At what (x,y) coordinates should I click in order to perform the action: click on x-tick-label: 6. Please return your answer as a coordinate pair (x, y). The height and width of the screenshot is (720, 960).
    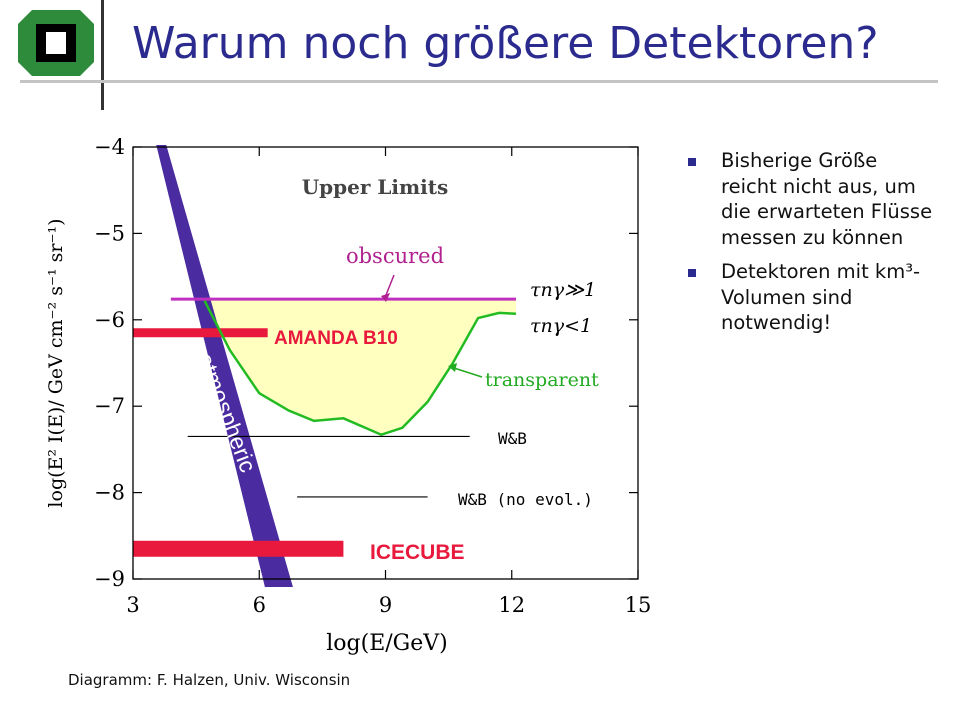
    Looking at the image, I should click on (259, 605).